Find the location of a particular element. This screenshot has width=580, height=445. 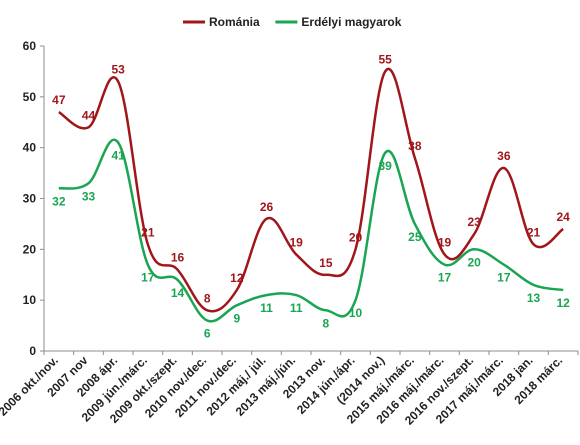

y-tick-label: 30 is located at coordinates (30, 199).